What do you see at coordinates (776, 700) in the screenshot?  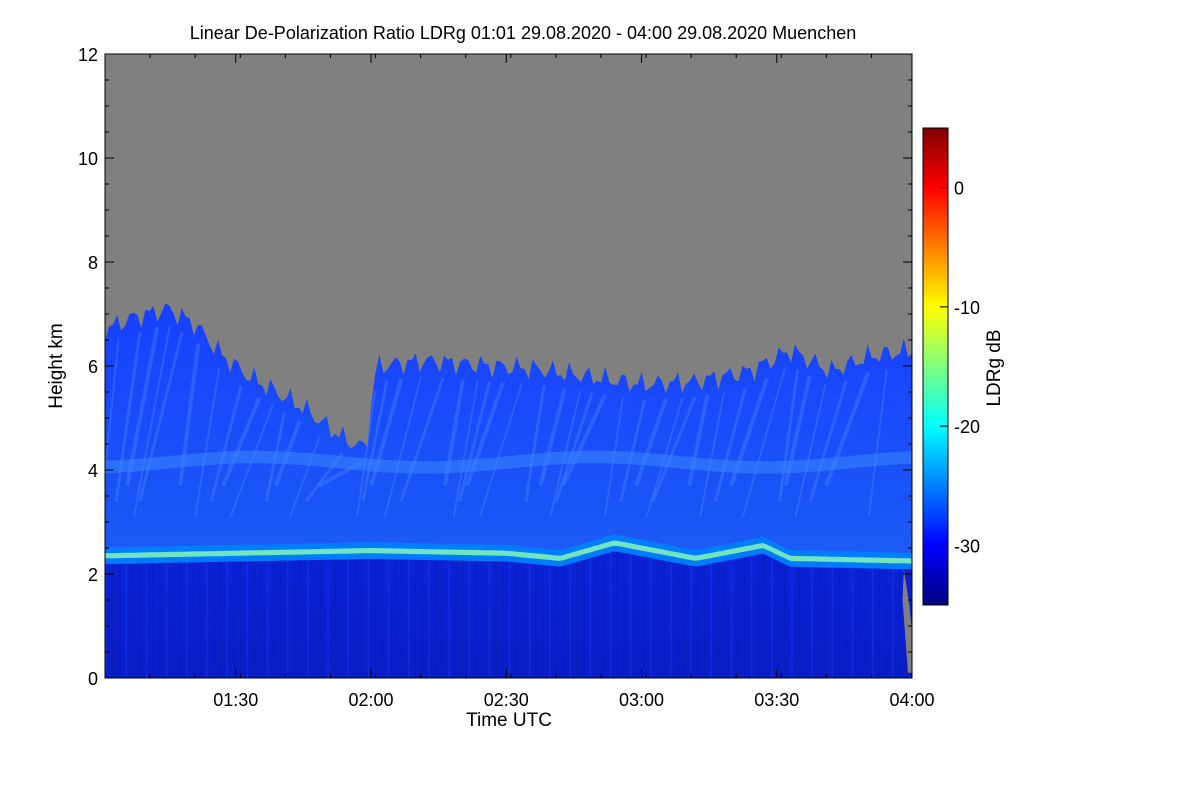 I see `x-tick-label: 03:30` at bounding box center [776, 700].